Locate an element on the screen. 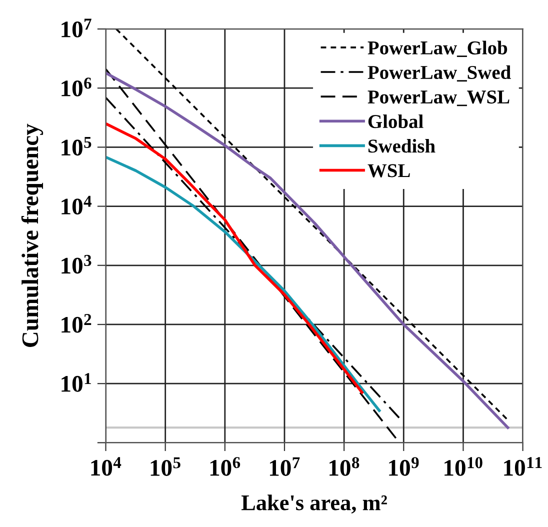 The width and height of the screenshot is (548, 527). legend-label: Swedish is located at coordinates (402, 146).